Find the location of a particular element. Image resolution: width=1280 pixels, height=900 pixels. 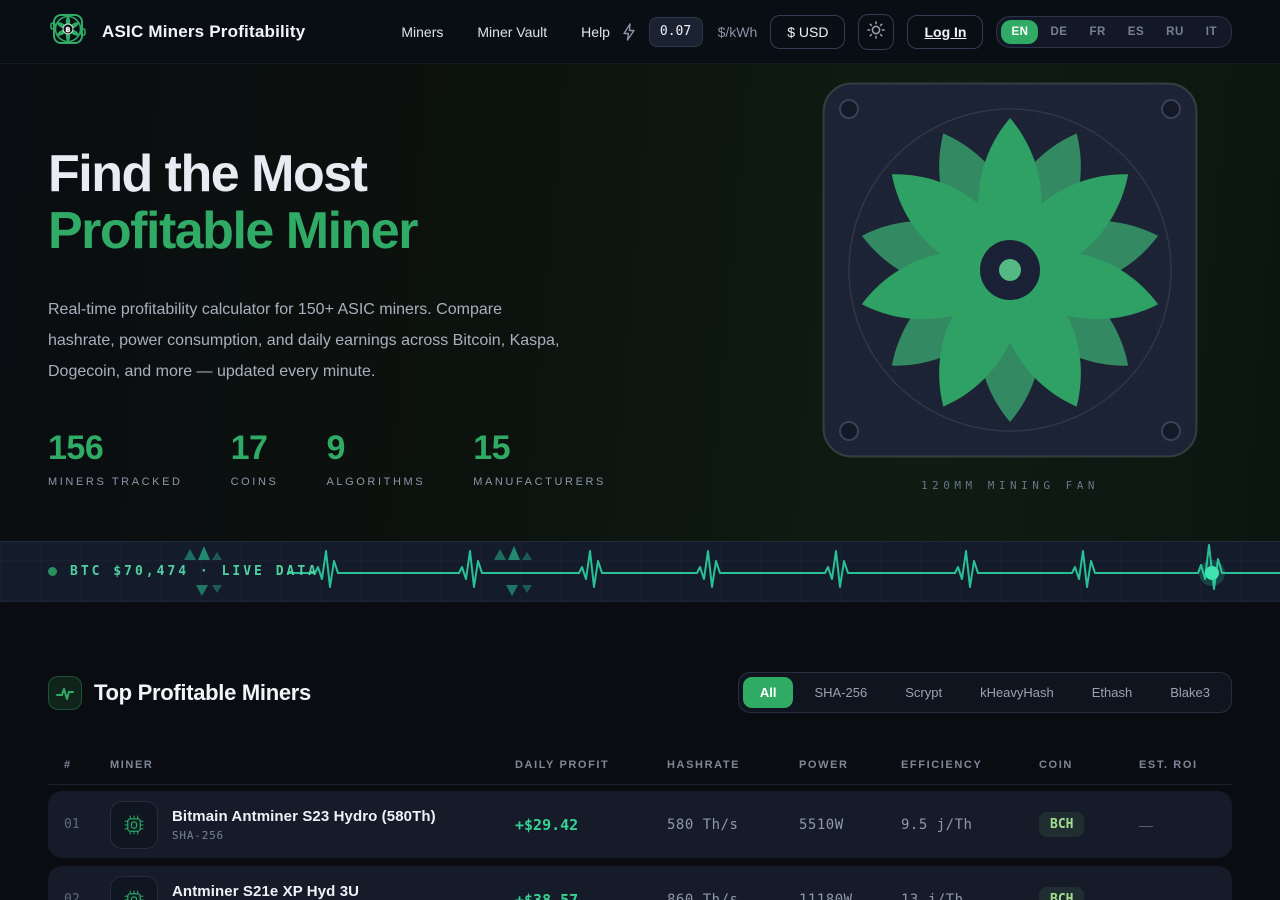

live-price-ticker: BTC $70,474 · LIVE DATA is located at coordinates (640, 571).